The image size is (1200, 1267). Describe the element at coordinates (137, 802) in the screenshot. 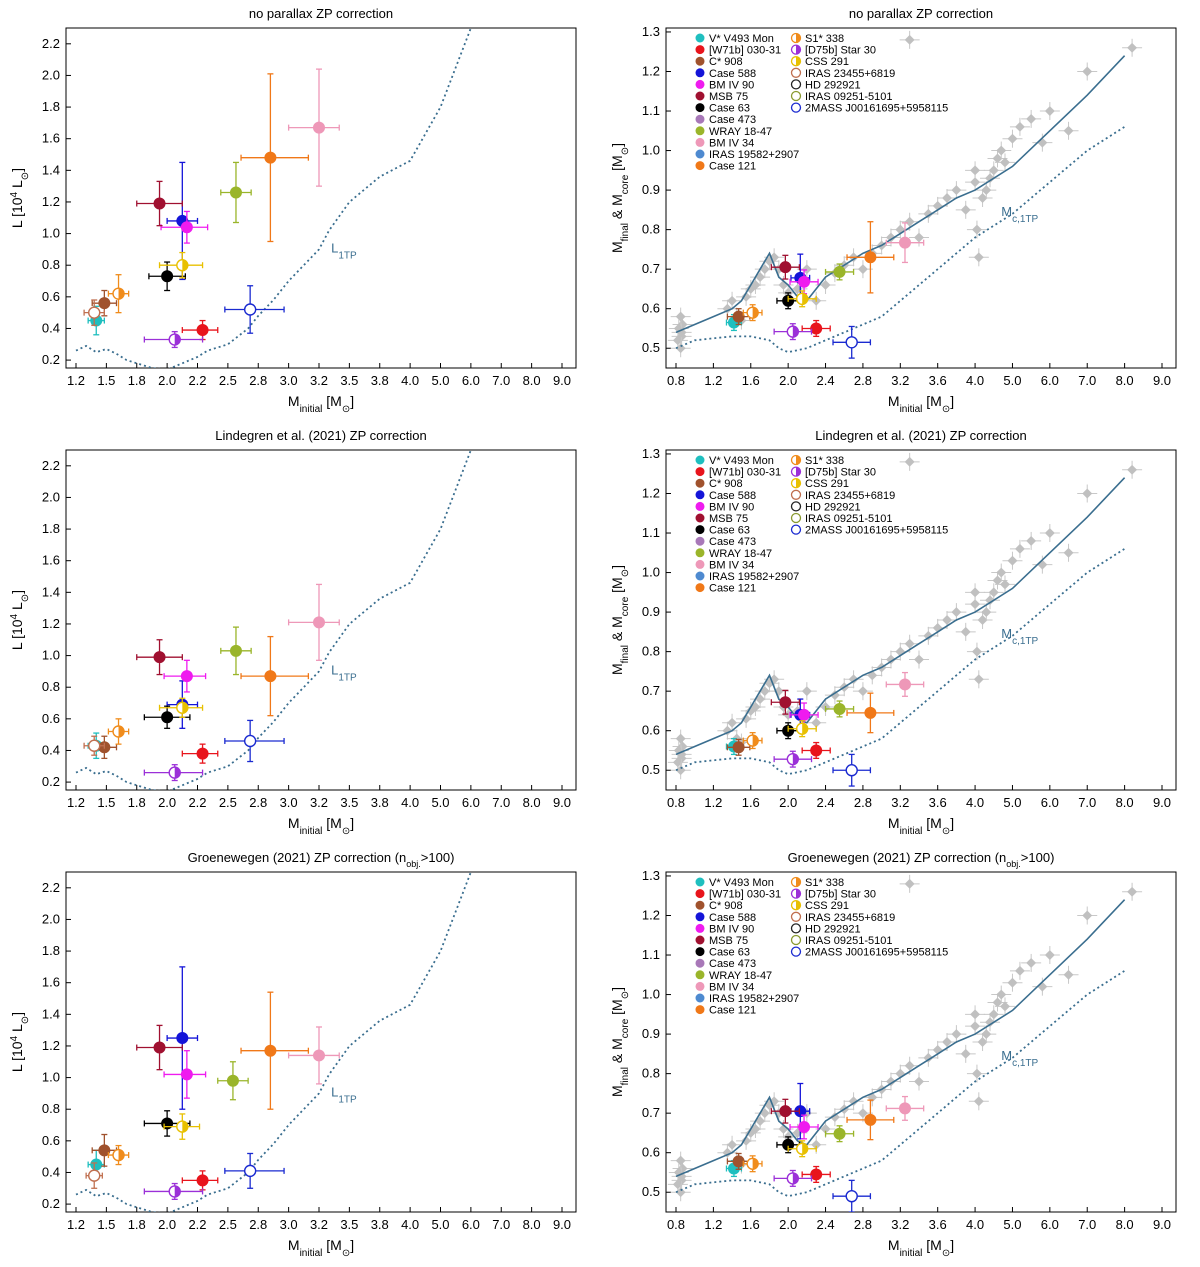

I see `x-tick-label: 1.8` at that location.